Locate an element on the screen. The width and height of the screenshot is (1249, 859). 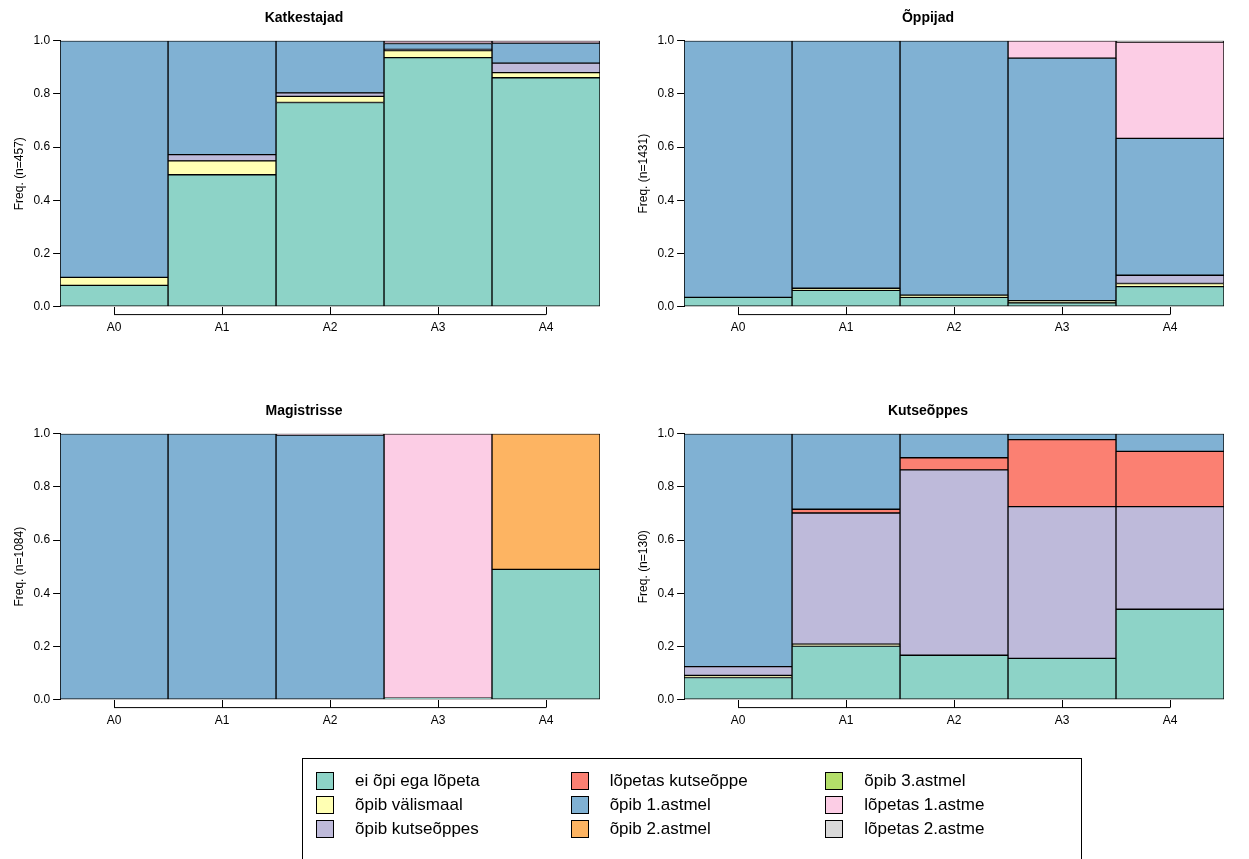
legend-label: ei õpi ega lõpeta is located at coordinates (417, 781).